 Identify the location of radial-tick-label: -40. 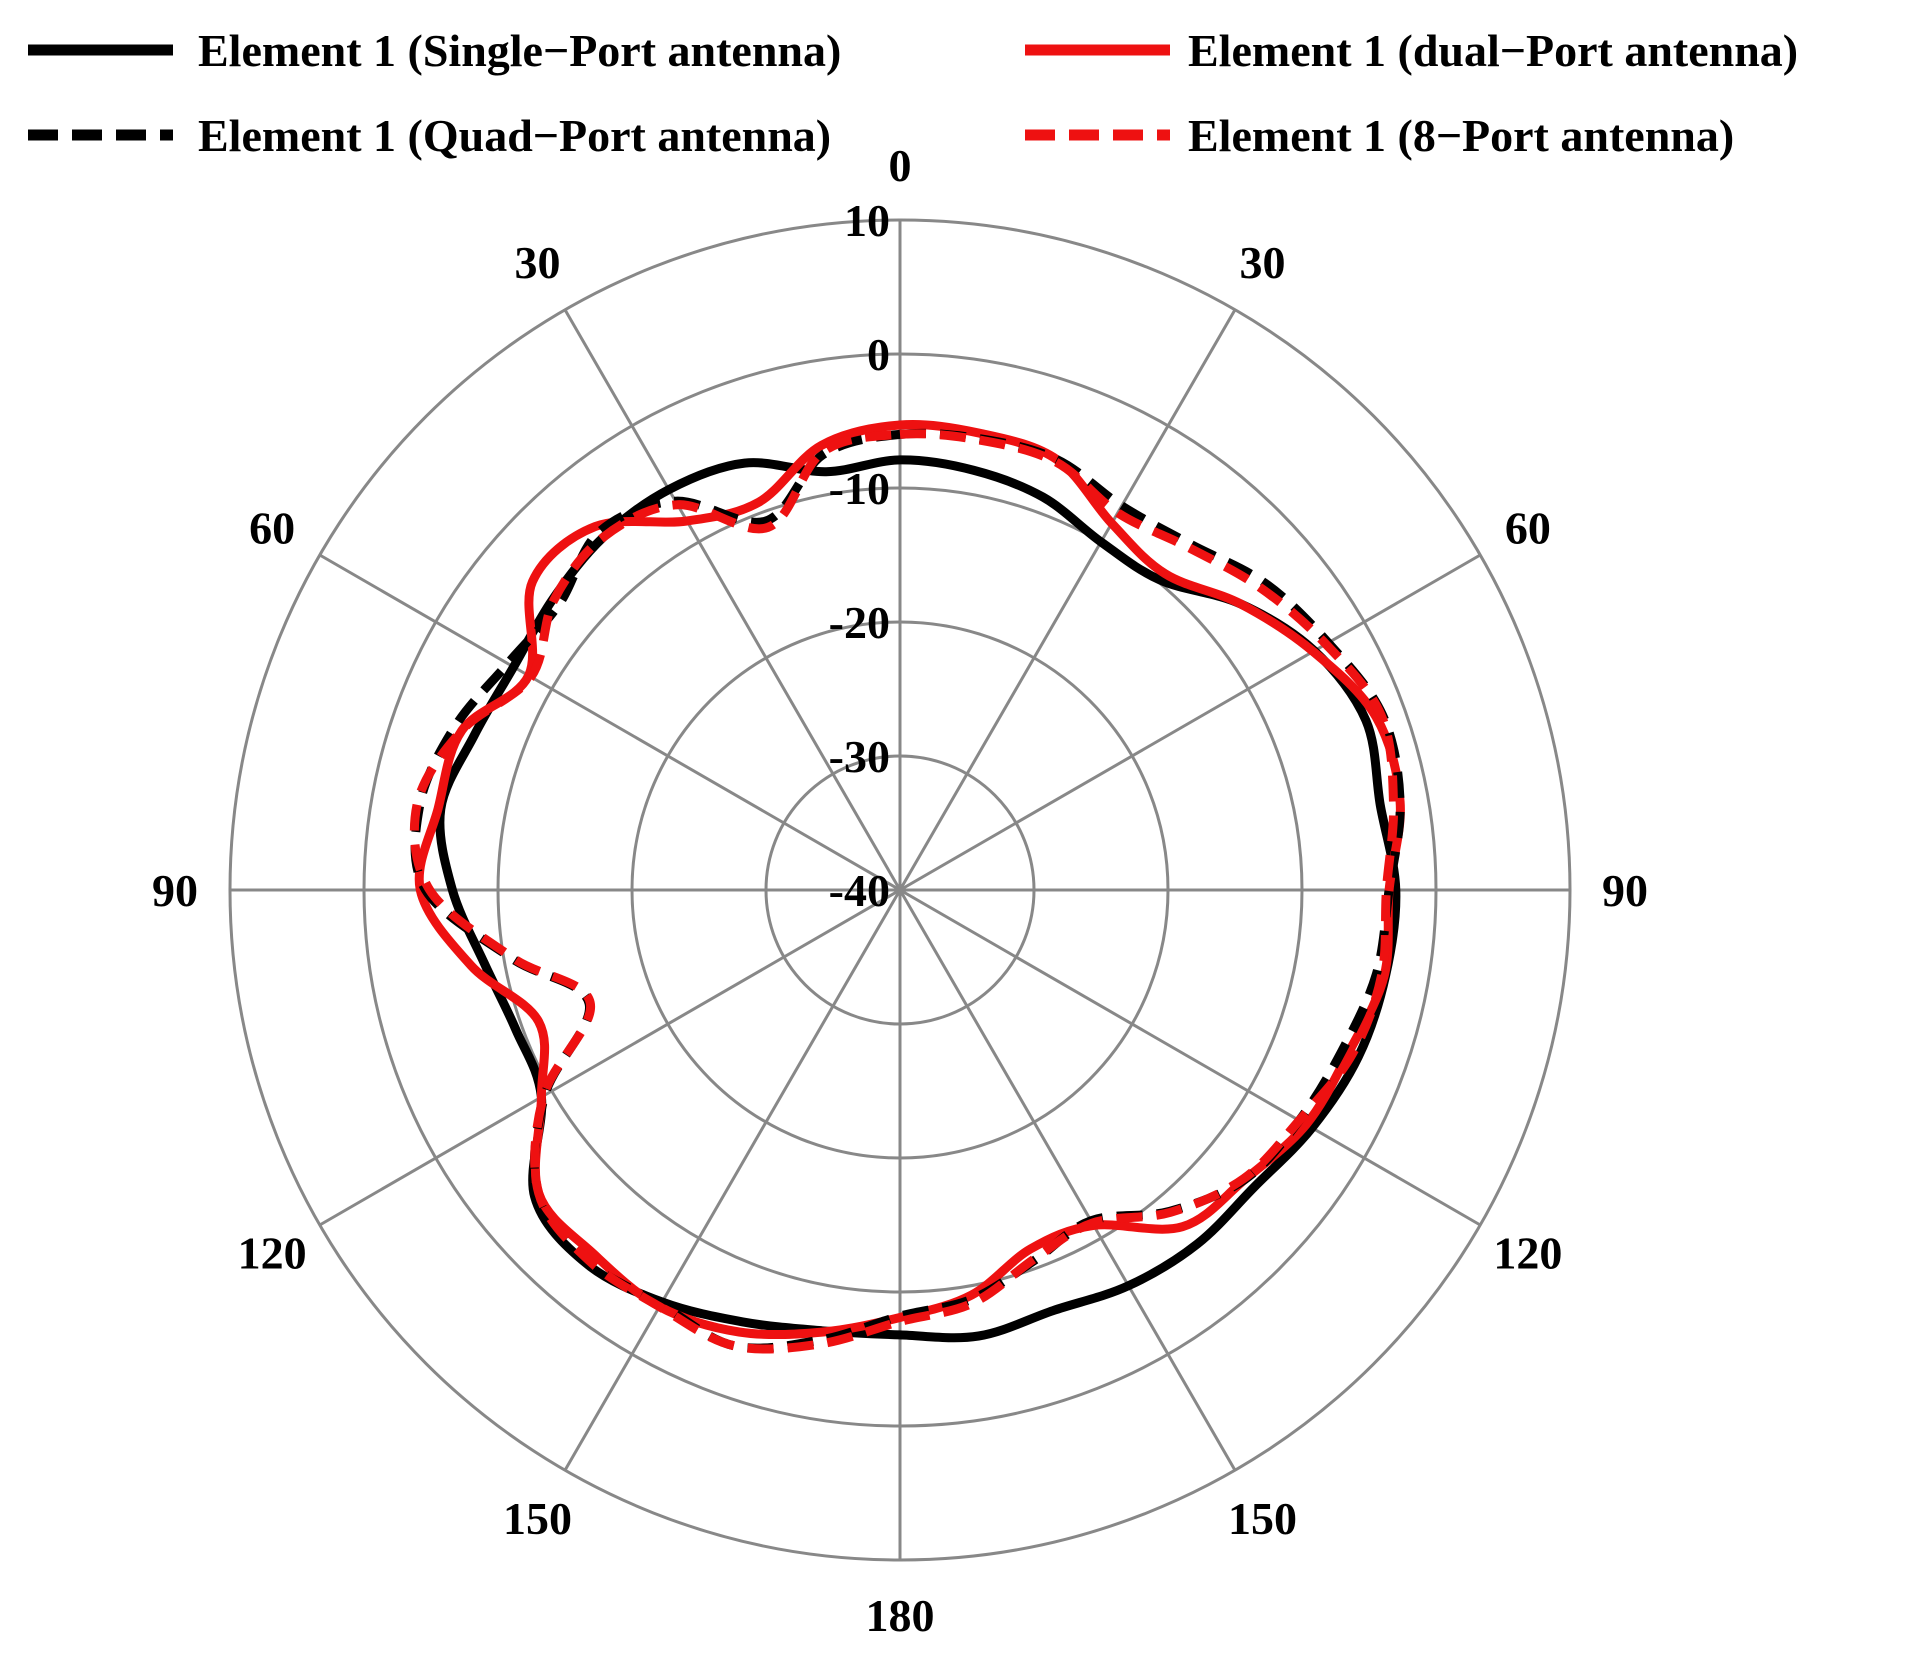
(859, 890).